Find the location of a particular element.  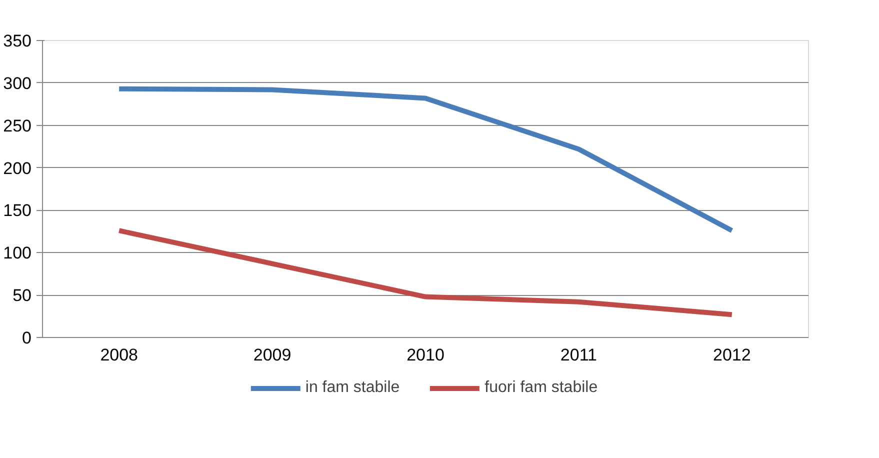

y-tick-label: 0 is located at coordinates (27, 338).